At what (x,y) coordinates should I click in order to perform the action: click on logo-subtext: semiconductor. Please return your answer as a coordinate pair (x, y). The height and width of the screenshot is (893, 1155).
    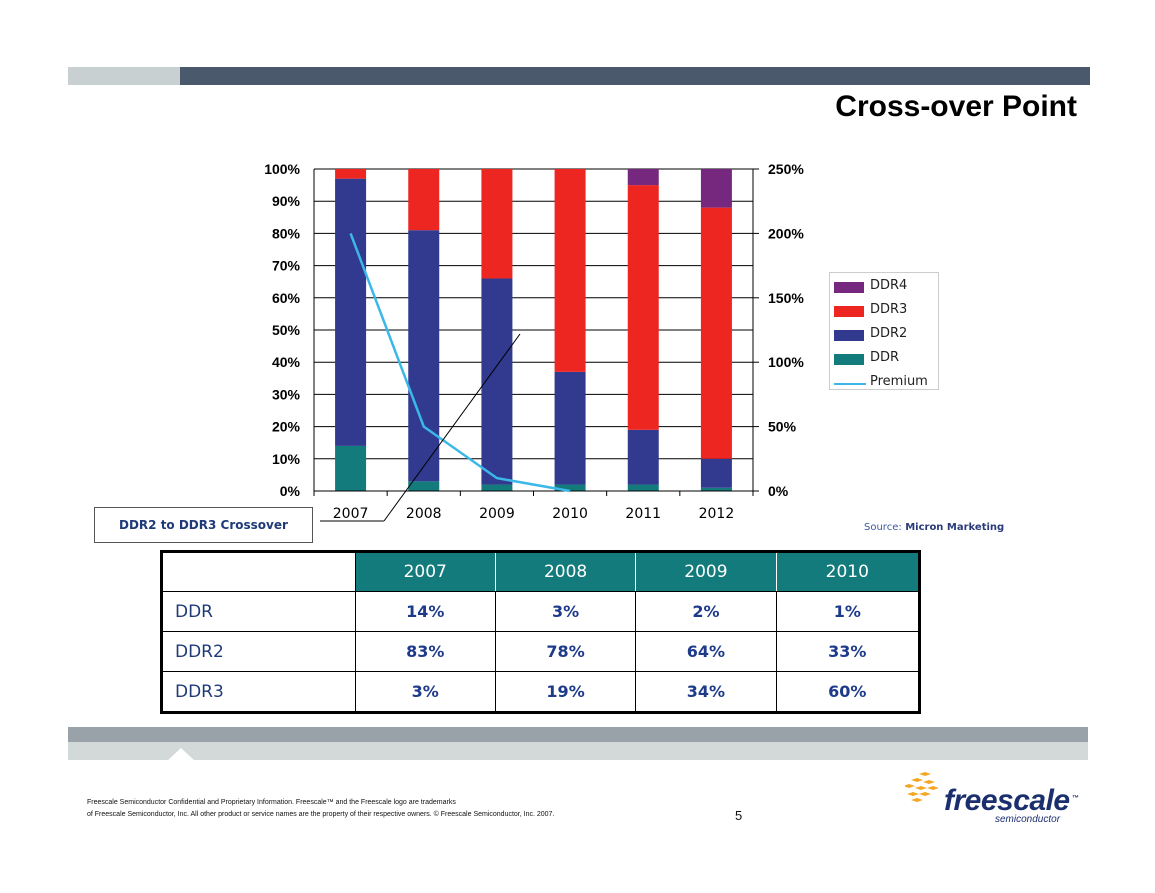
    Looking at the image, I should click on (1028, 819).